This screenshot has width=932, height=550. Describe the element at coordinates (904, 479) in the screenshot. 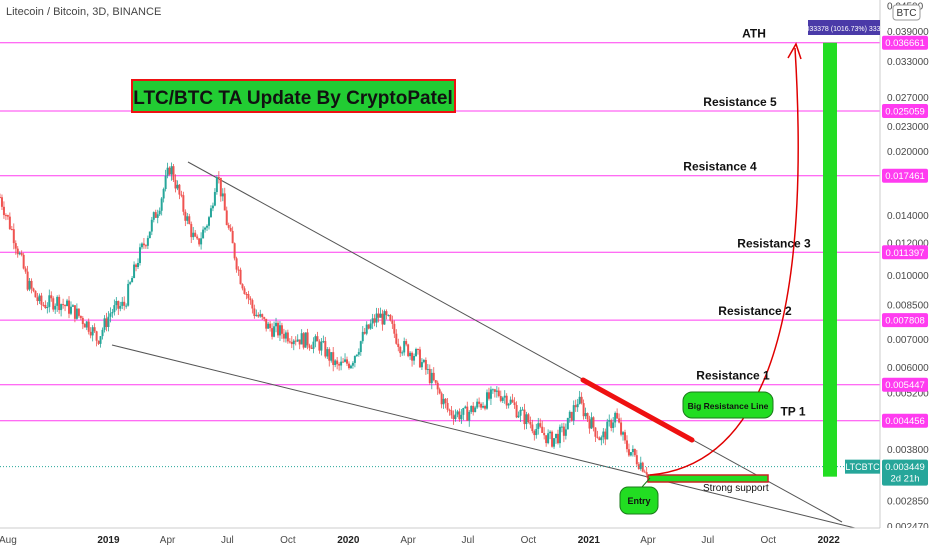

I see `countdown-tag: 2d 21h` at that location.